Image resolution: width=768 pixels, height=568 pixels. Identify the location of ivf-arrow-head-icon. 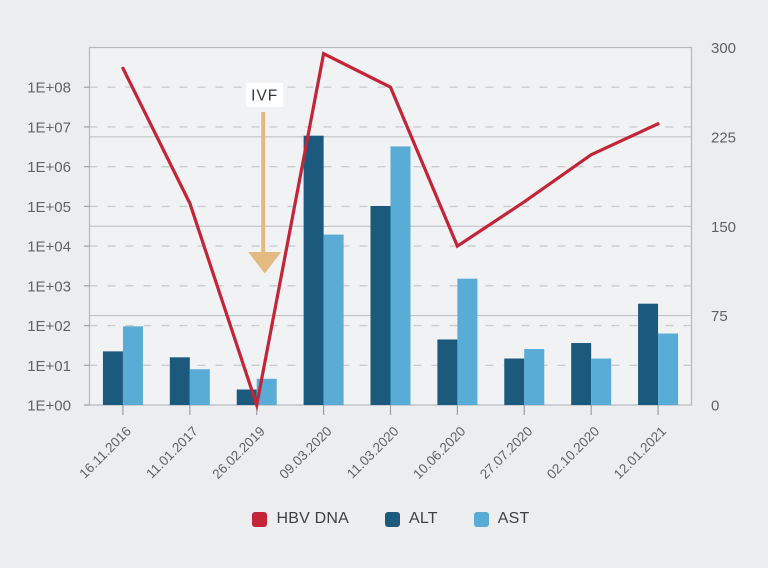
(265, 263).